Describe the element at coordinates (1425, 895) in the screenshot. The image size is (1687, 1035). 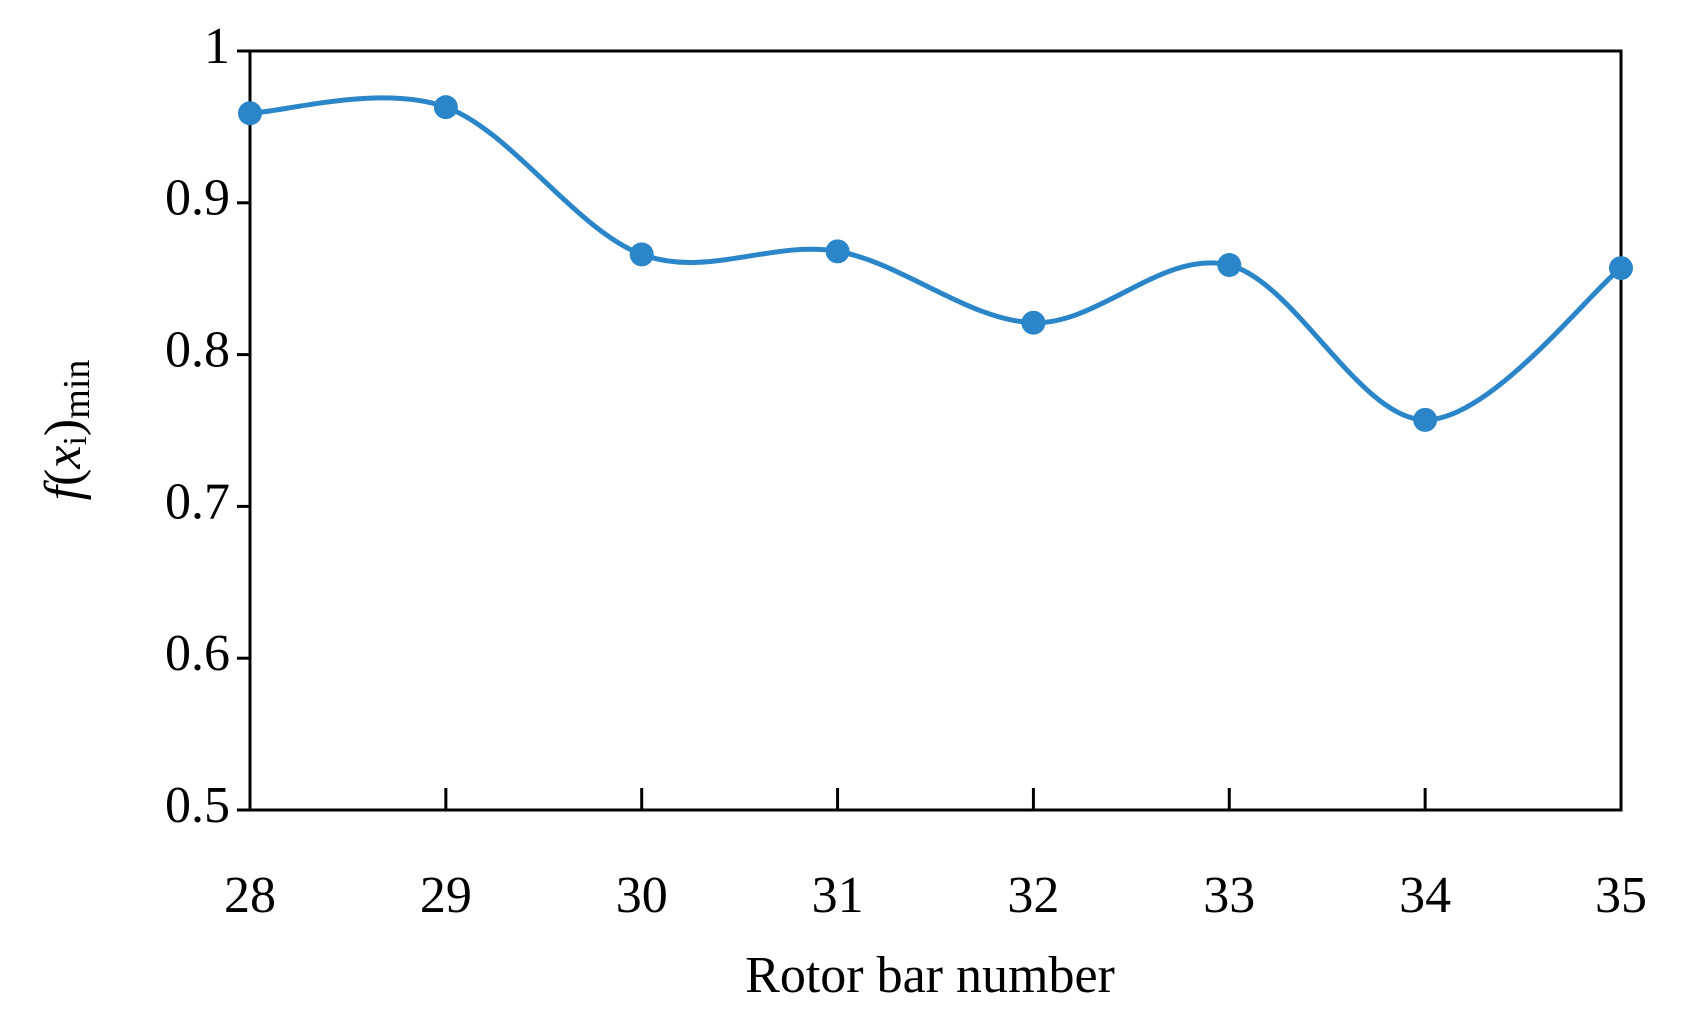
I see `x-tick-label: 34` at that location.